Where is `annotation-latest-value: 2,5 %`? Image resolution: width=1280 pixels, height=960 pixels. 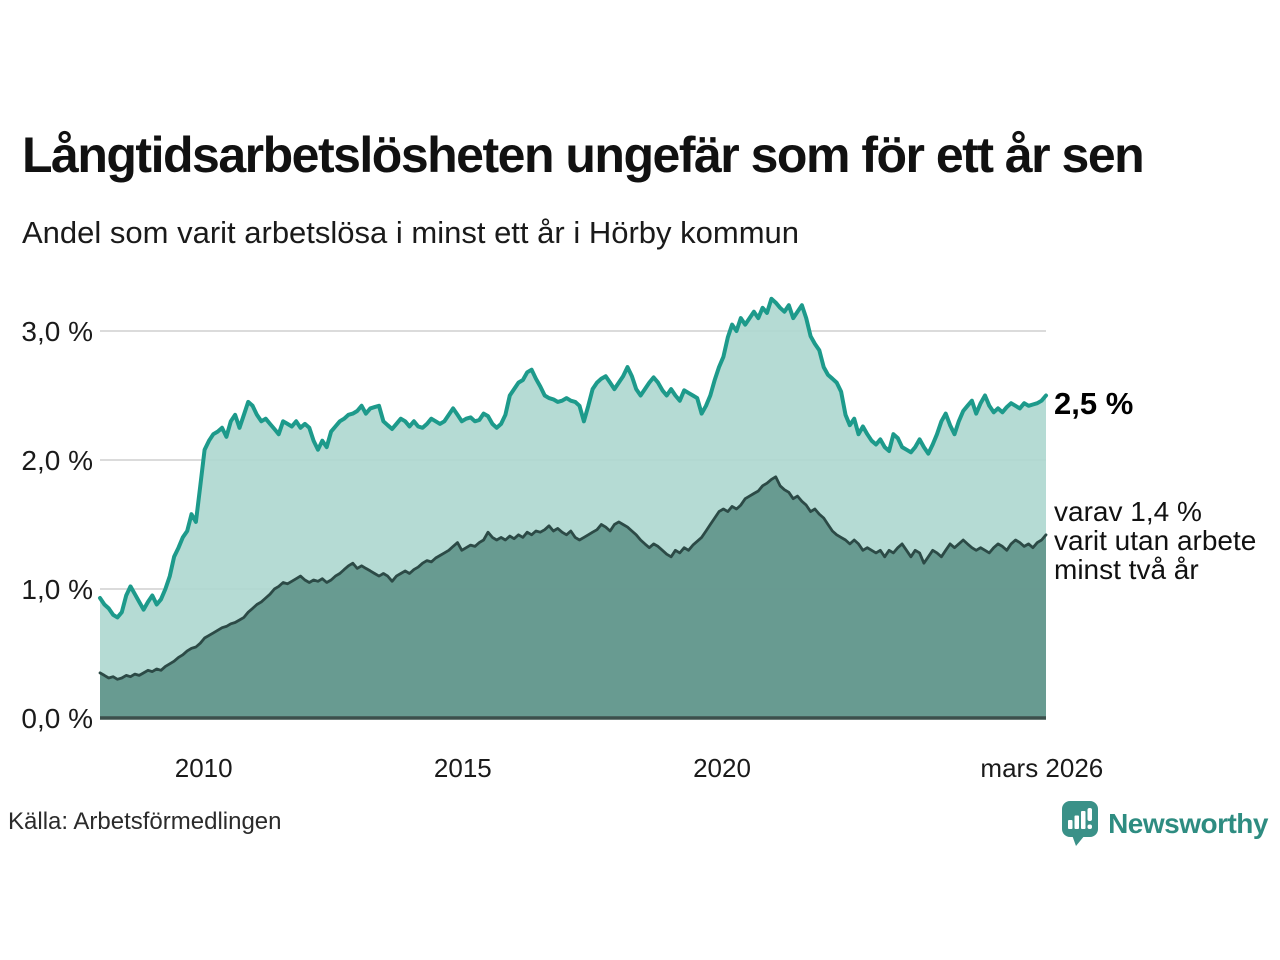 annotation-latest-value: 2,5 % is located at coordinates (1094, 403).